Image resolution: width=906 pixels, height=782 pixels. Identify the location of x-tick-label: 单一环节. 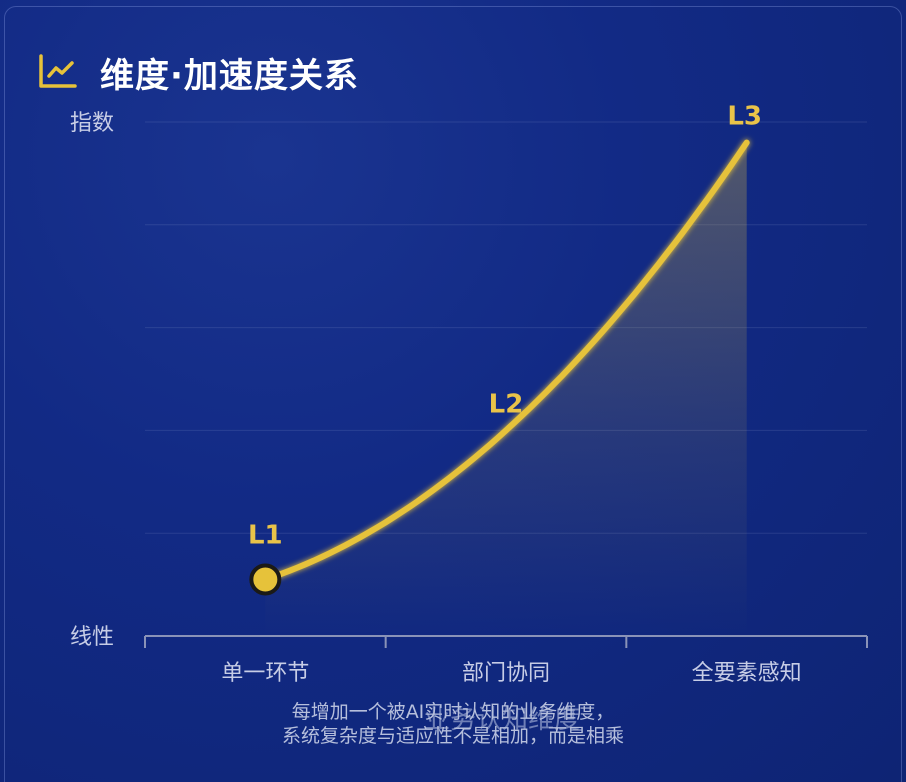
(265, 673).